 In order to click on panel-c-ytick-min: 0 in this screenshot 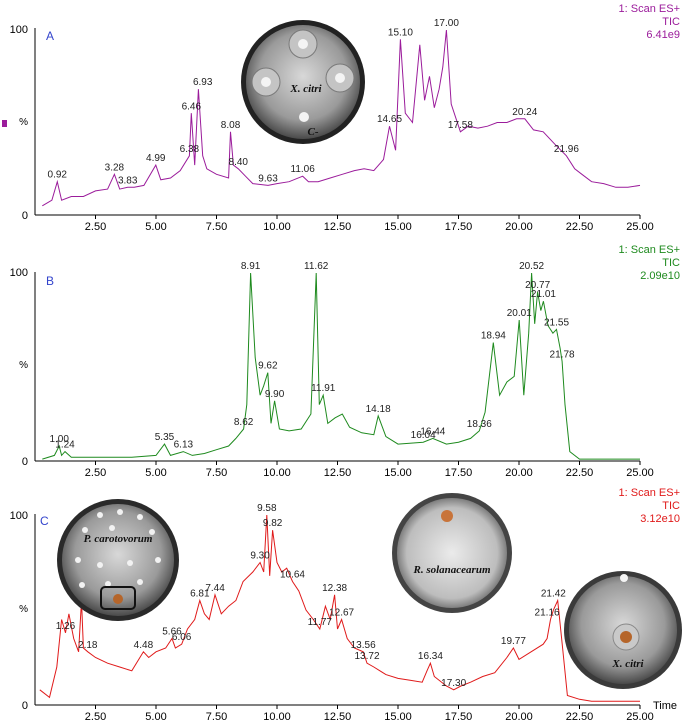, I will do `click(25, 706)`.